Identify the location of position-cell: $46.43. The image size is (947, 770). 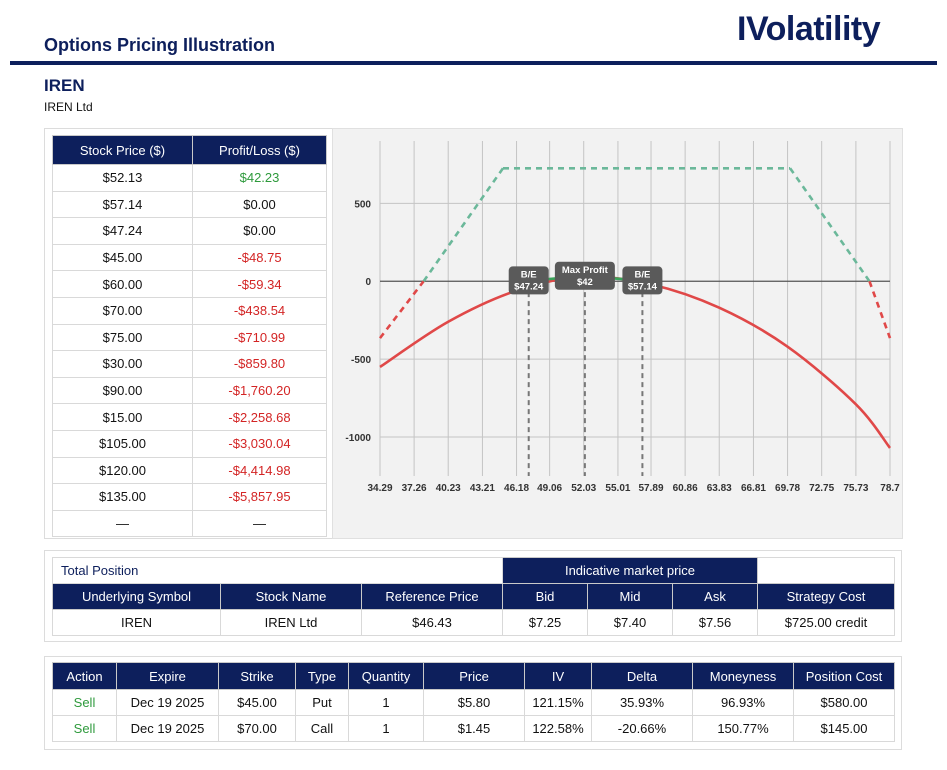
(432, 622).